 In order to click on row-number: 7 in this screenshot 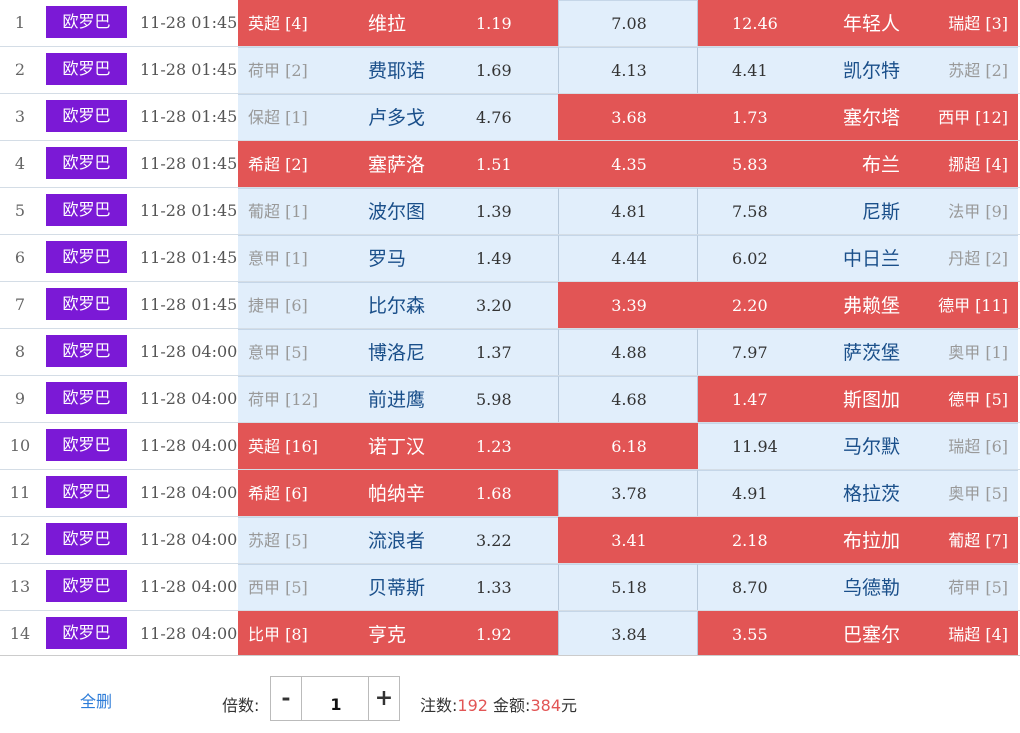, I will do `click(20, 304)`.